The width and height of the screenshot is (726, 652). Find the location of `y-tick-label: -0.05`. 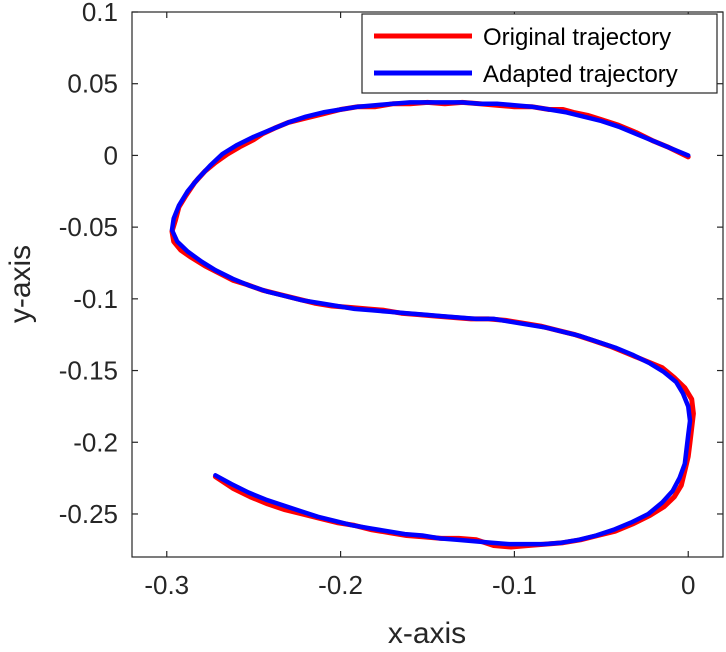

y-tick-label: -0.05 is located at coordinates (88, 227).